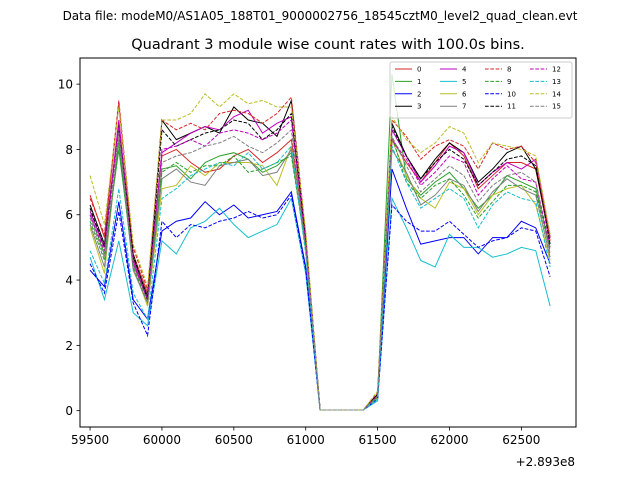 The width and height of the screenshot is (640, 480). I want to click on legend-label-4: 4, so click(464, 70).